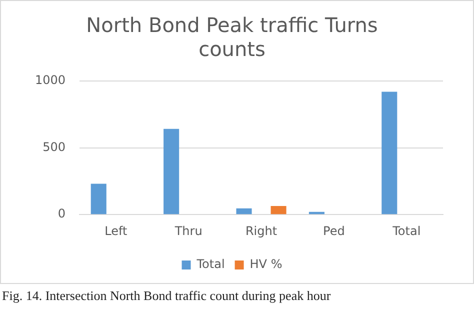 The width and height of the screenshot is (474, 315). What do you see at coordinates (232, 37) in the screenshot?
I see `chart-title: North Bond Peak traffic Turns counts` at bounding box center [232, 37].